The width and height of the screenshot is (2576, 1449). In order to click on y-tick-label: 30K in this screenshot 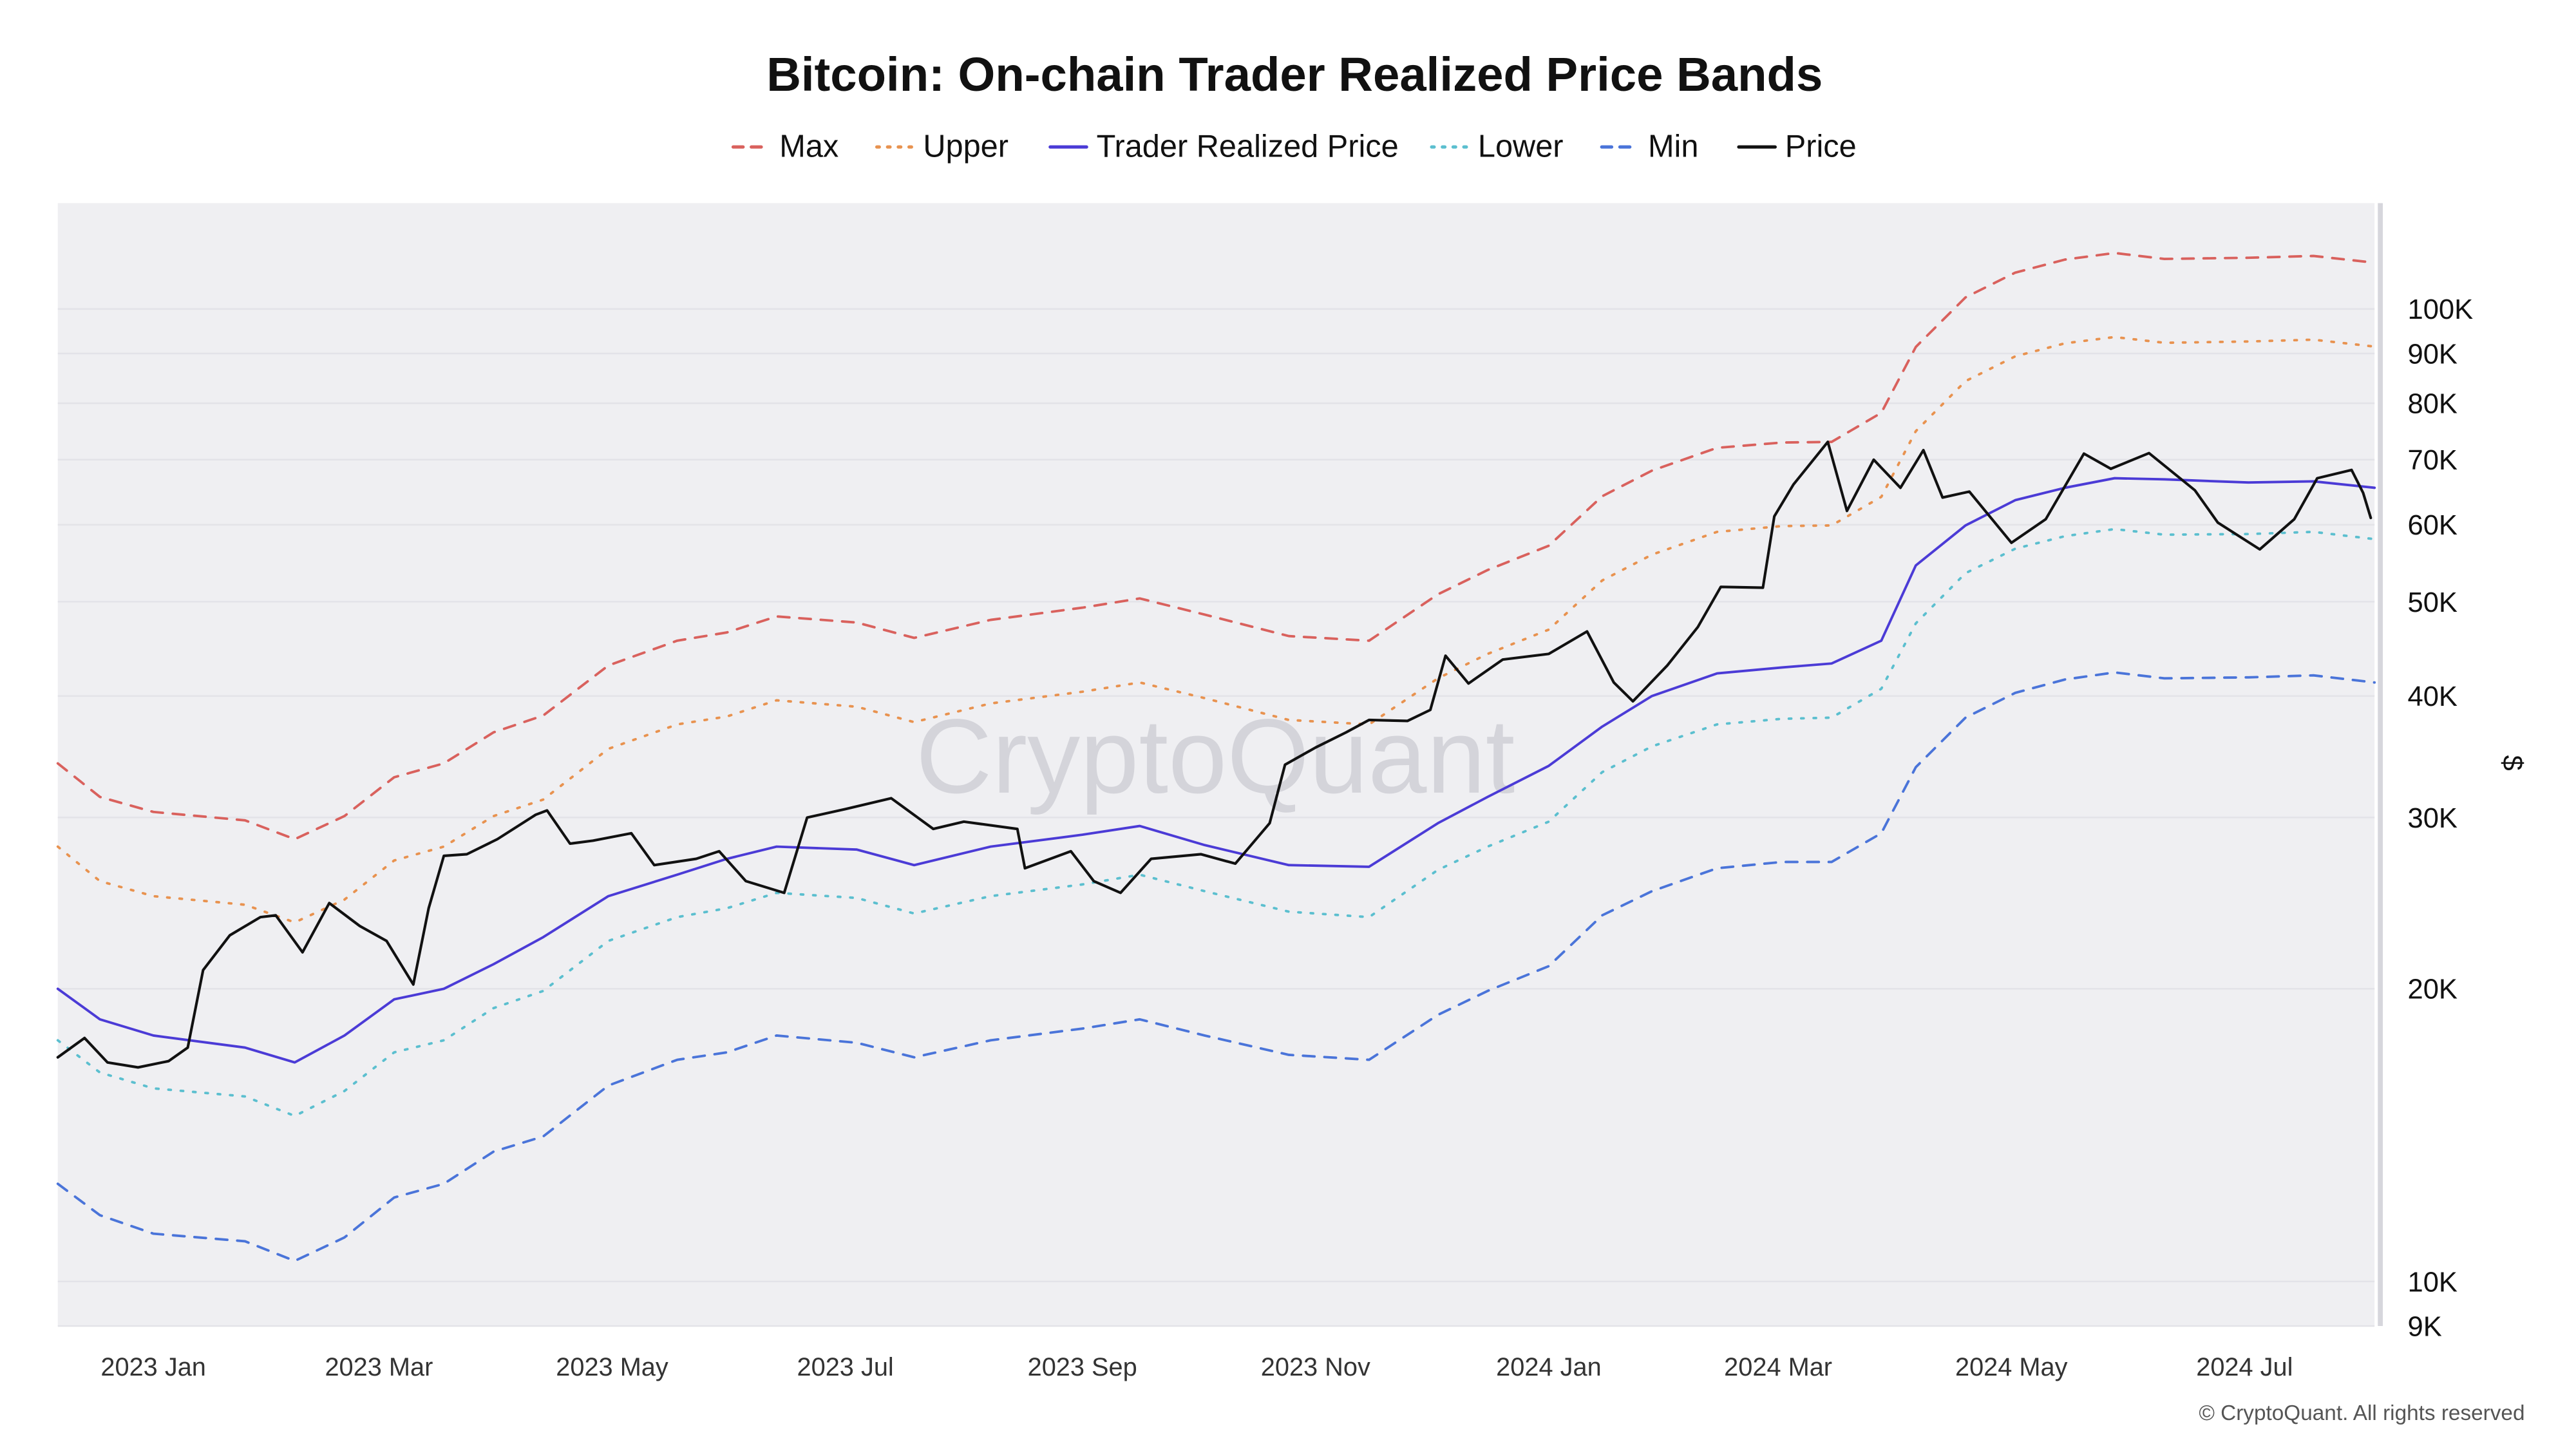, I will do `click(2432, 818)`.